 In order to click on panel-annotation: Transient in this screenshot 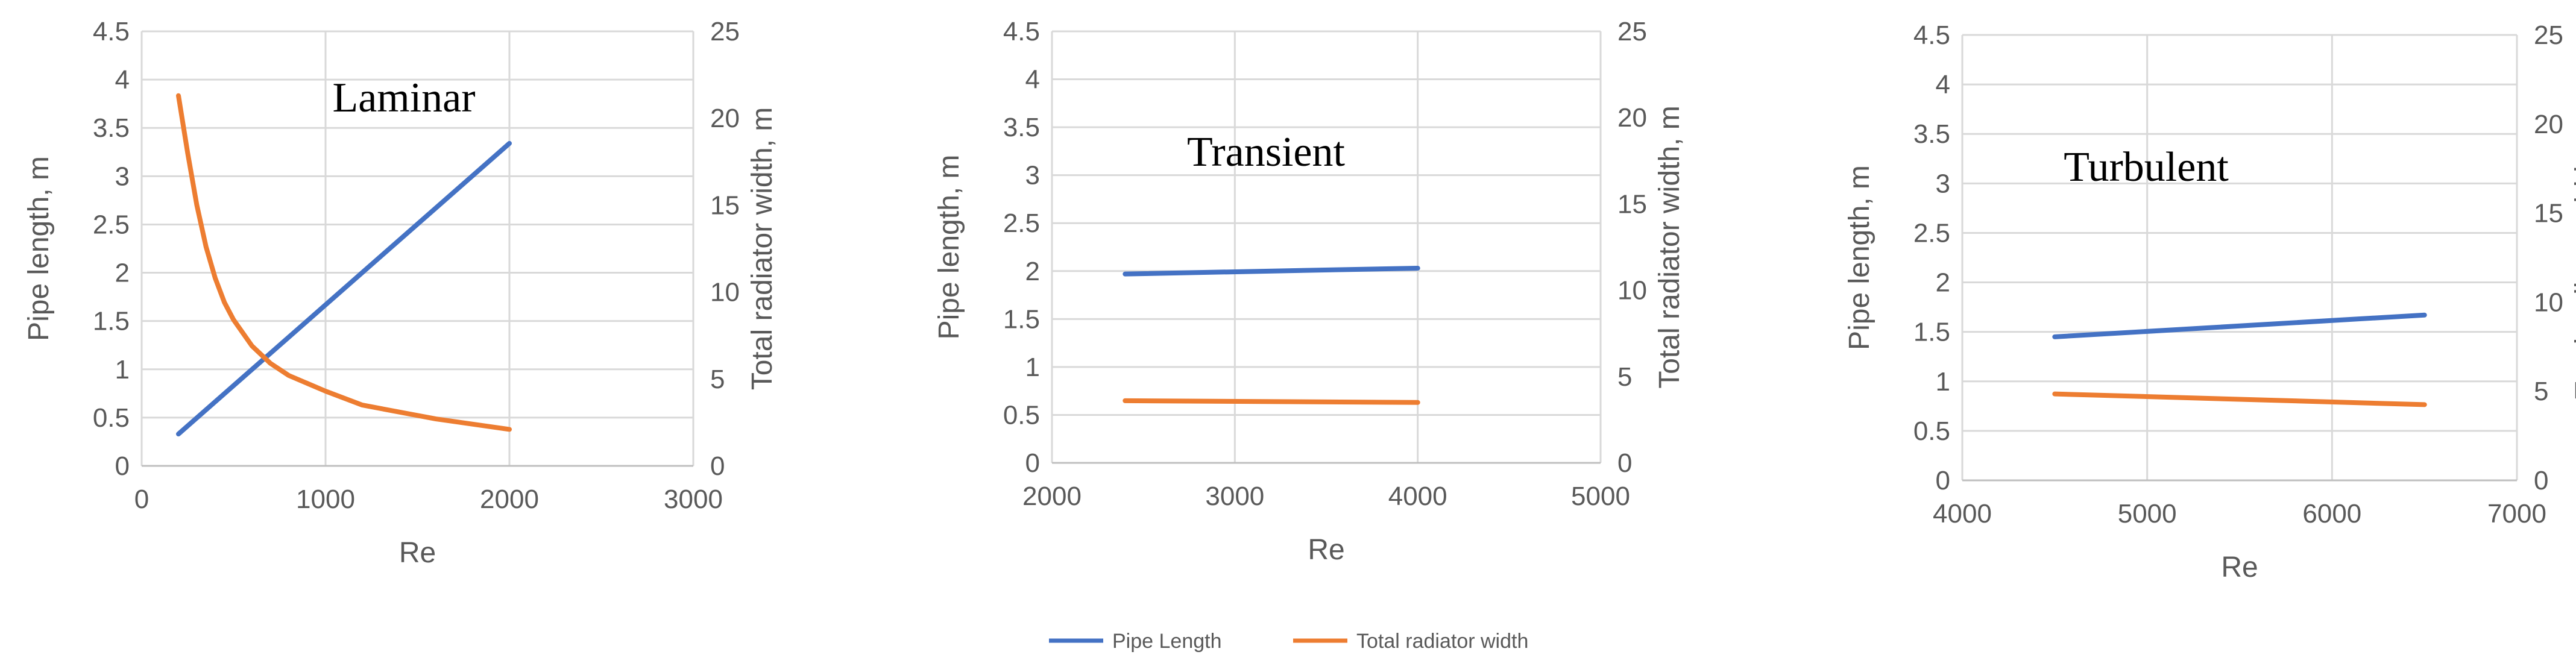, I will do `click(1266, 152)`.